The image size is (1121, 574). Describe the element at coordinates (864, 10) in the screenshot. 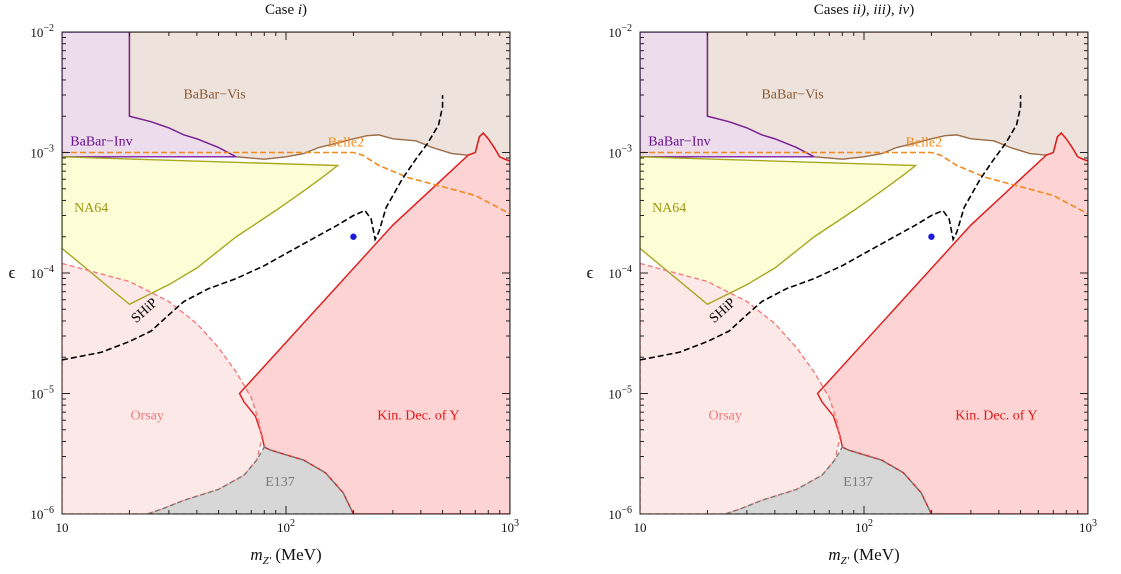

I see `chart-title: Cases ii), iii), iv)` at that location.